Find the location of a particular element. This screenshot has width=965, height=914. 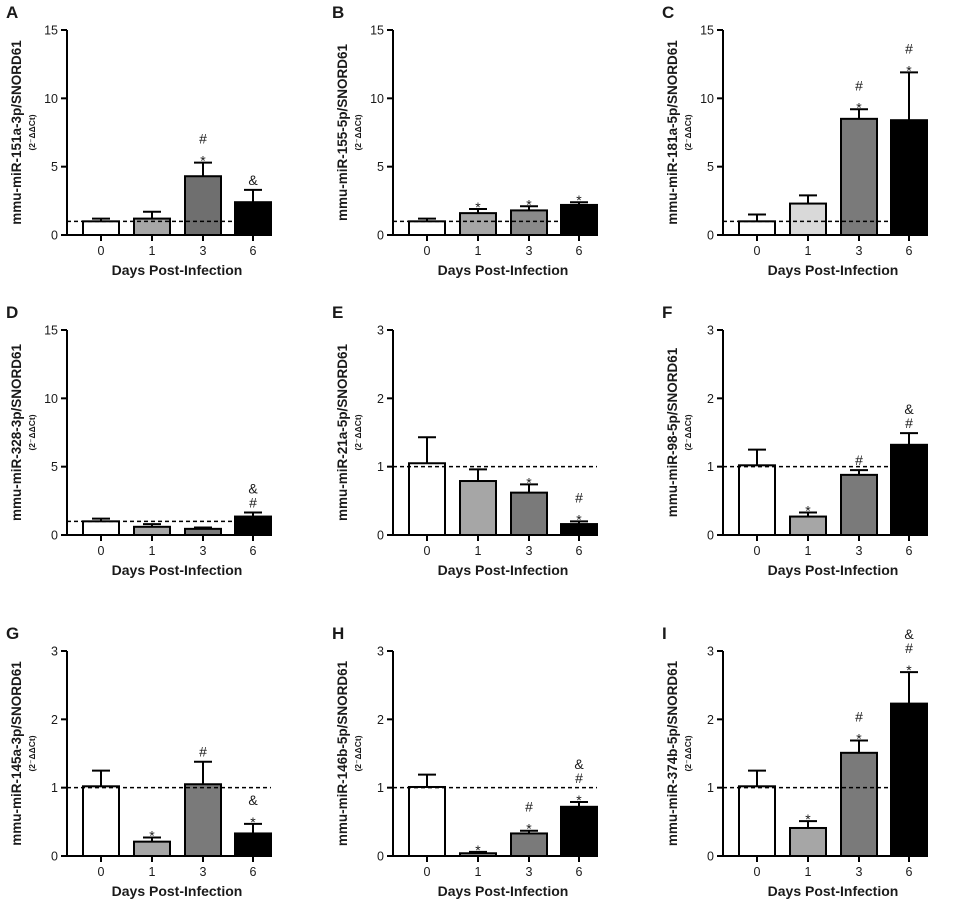

y-axis-title-group: mmu-miR-374b-5p/SNORD61 (2⁻ΔΔCt) is located at coordinates (679, 753).